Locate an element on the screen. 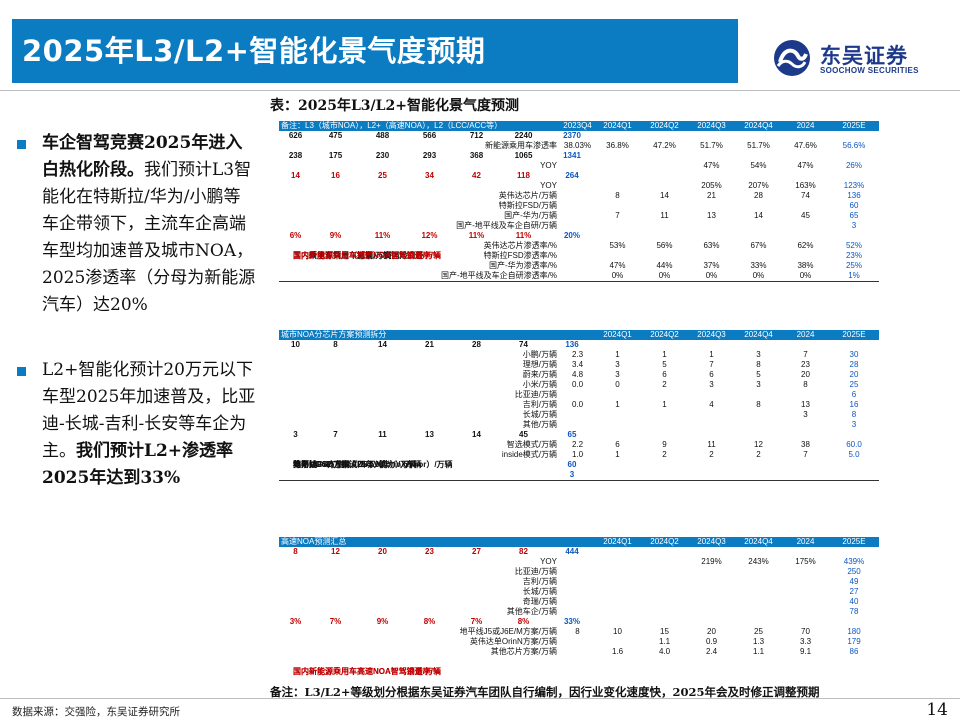 The width and height of the screenshot is (960, 720). table-cell: 30 is located at coordinates (854, 354).